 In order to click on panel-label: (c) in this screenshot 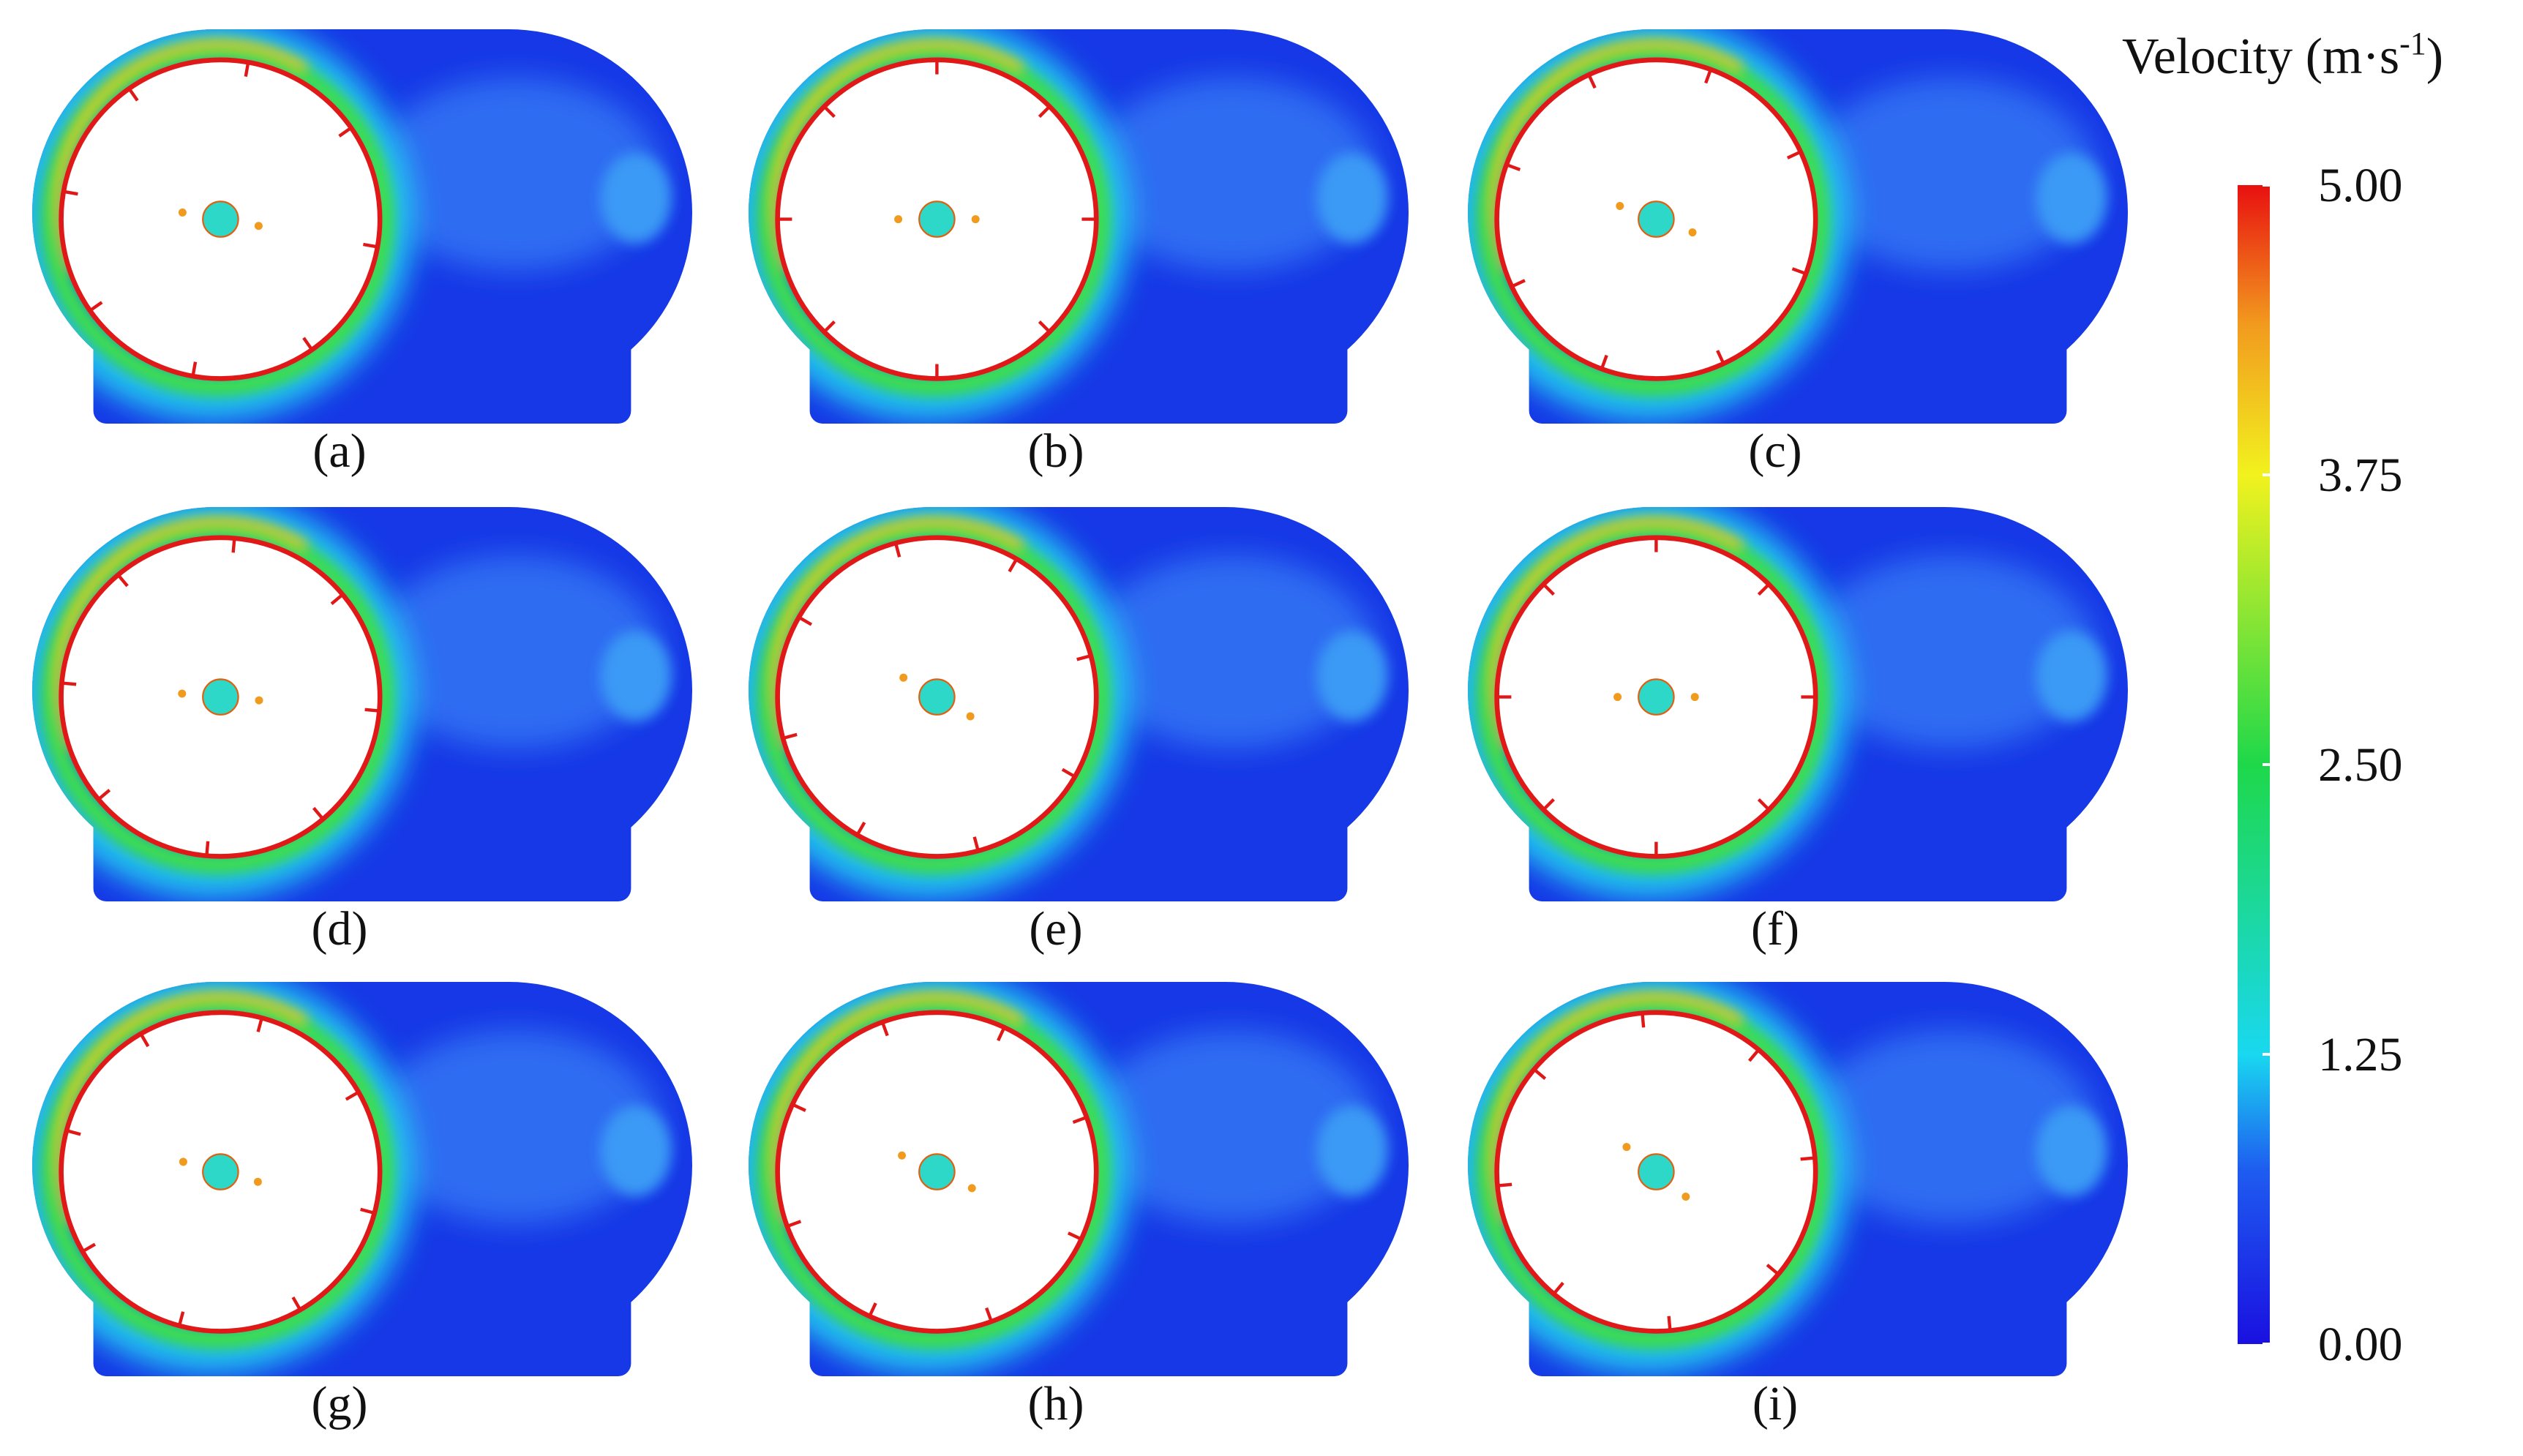, I will do `click(1775, 451)`.